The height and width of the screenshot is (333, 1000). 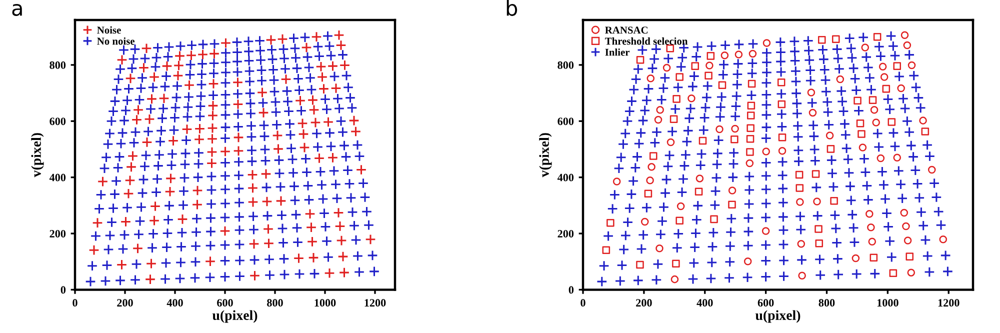 What do you see at coordinates (626, 30) in the screenshot?
I see `legend-label: RANSAC` at bounding box center [626, 30].